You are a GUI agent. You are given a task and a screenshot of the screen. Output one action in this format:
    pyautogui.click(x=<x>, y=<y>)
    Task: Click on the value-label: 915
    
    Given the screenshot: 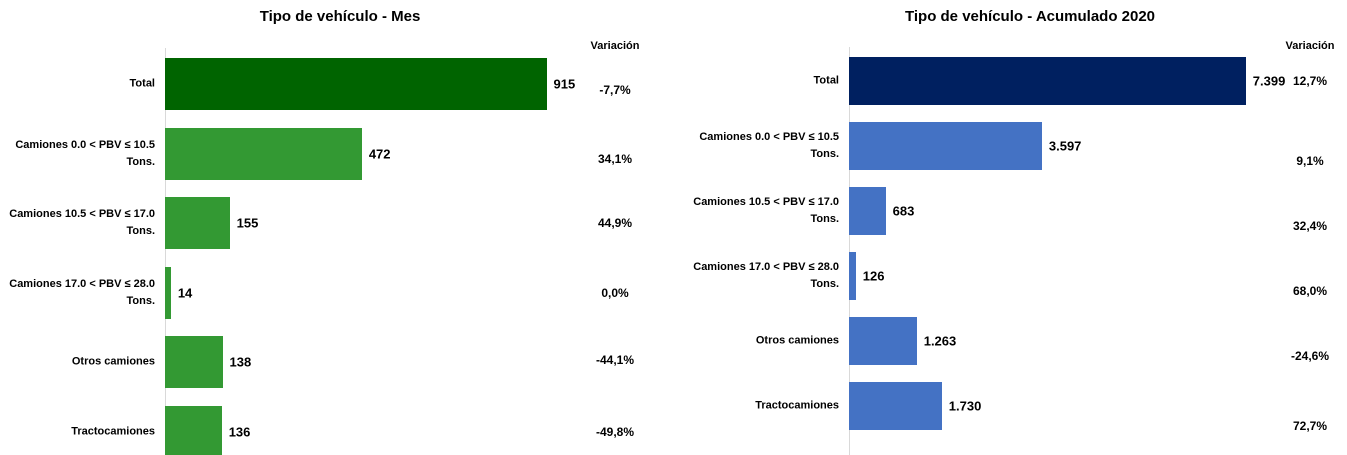 What is the action you would take?
    pyautogui.click(x=564, y=84)
    